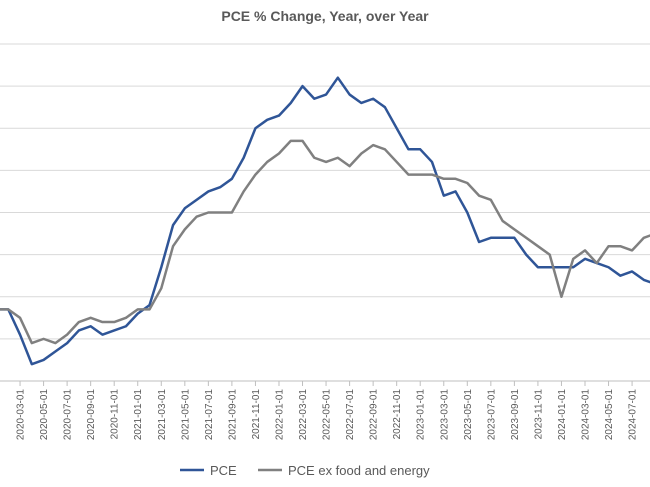 Image resolution: width=650 pixels, height=487 pixels. I want to click on x-tick-label: 2024-01-01, so click(562, 415).